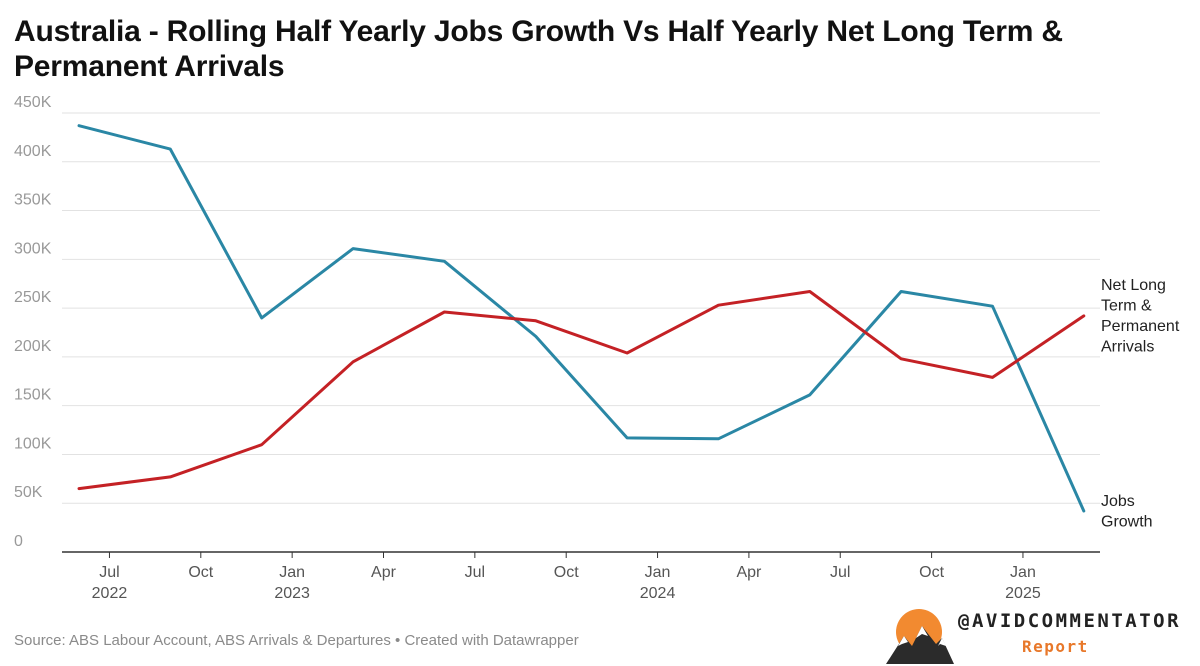  I want to click on series-label-jobs-growth: Jobs, so click(1118, 501).